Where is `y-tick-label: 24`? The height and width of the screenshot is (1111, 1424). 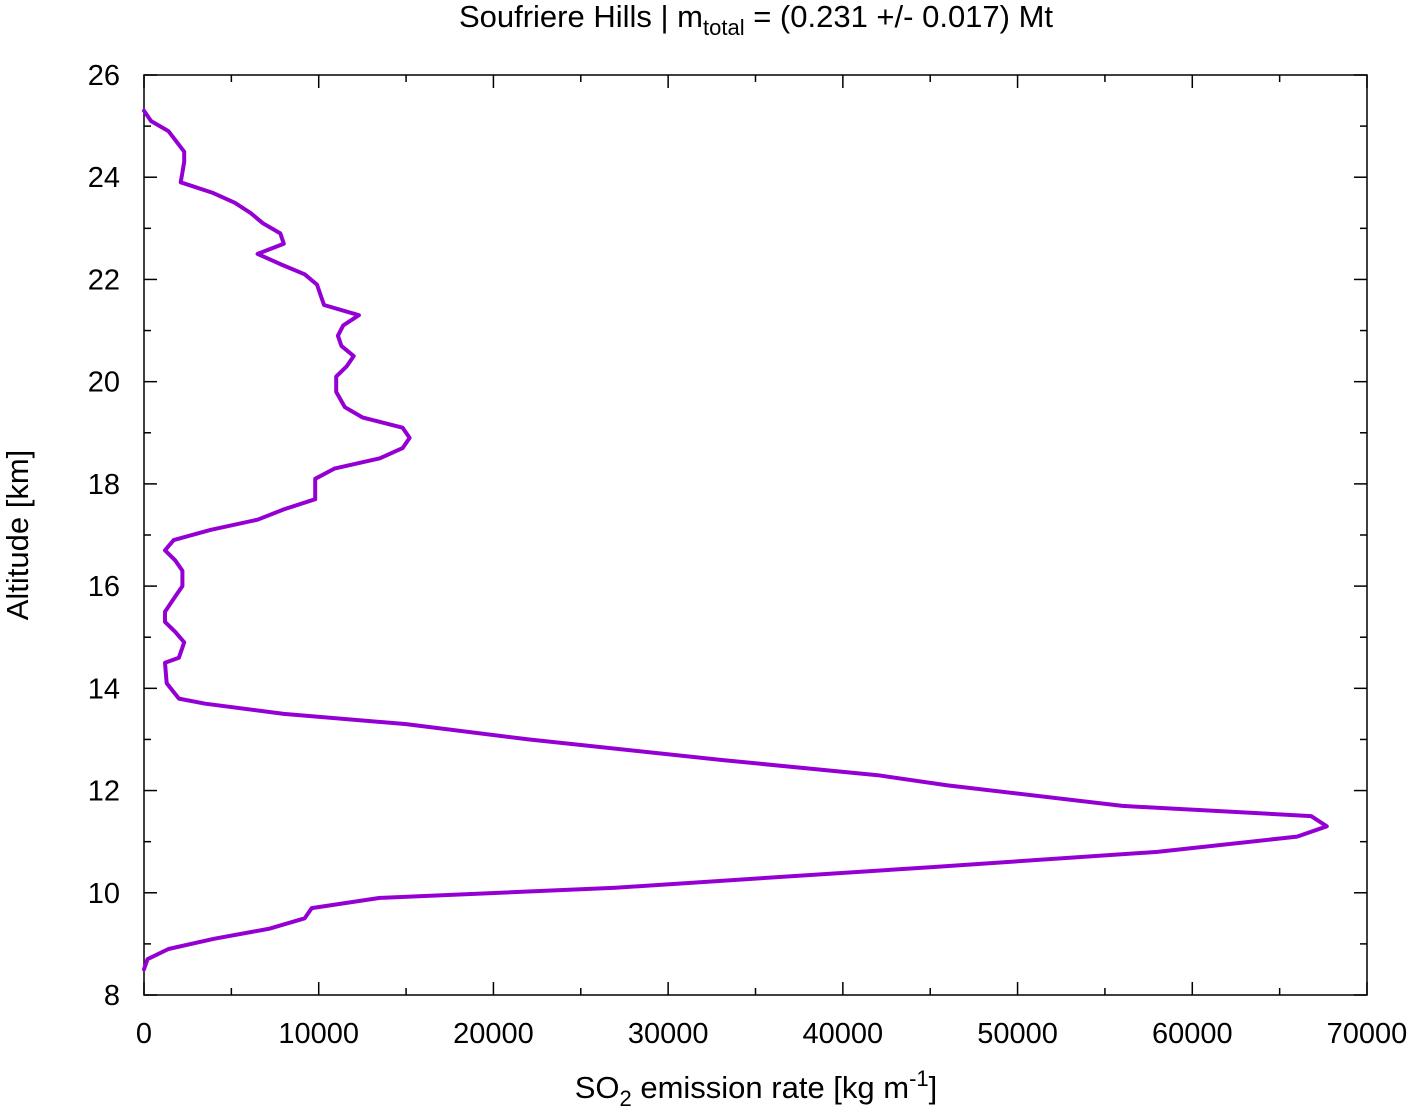 y-tick-label: 24 is located at coordinates (104, 178).